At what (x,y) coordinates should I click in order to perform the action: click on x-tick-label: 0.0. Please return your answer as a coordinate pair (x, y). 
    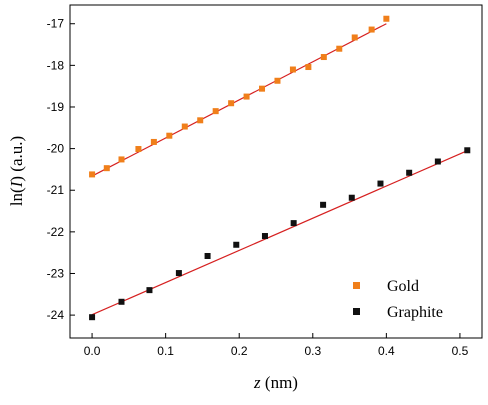
    Looking at the image, I should click on (92, 351).